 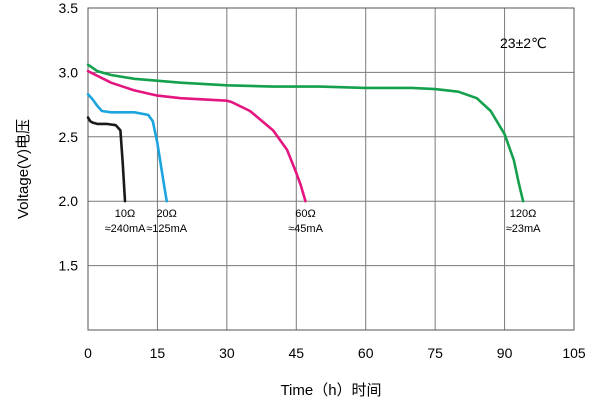 What do you see at coordinates (505, 353) in the screenshot?
I see `x-tick-label: 90` at bounding box center [505, 353].